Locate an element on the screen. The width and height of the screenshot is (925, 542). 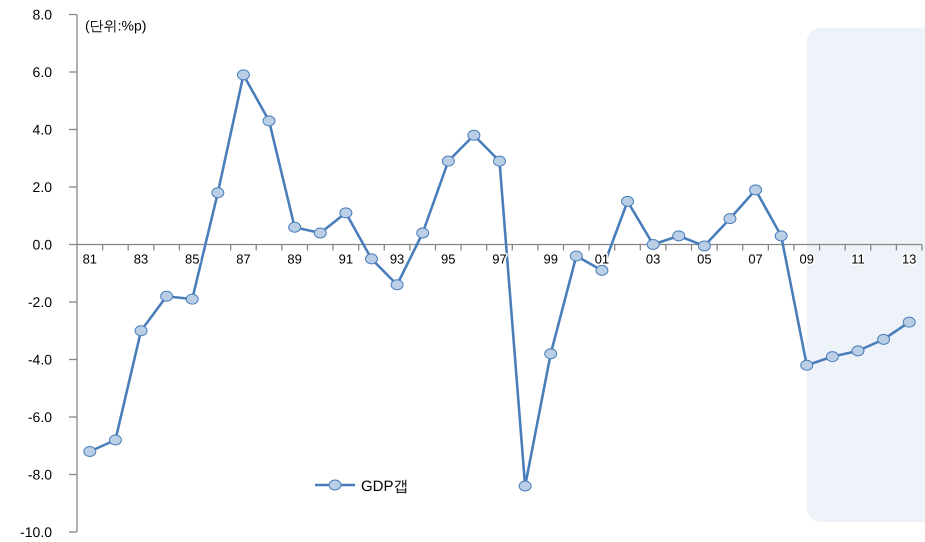
ytick-label: 6.0 is located at coordinates (42, 72).